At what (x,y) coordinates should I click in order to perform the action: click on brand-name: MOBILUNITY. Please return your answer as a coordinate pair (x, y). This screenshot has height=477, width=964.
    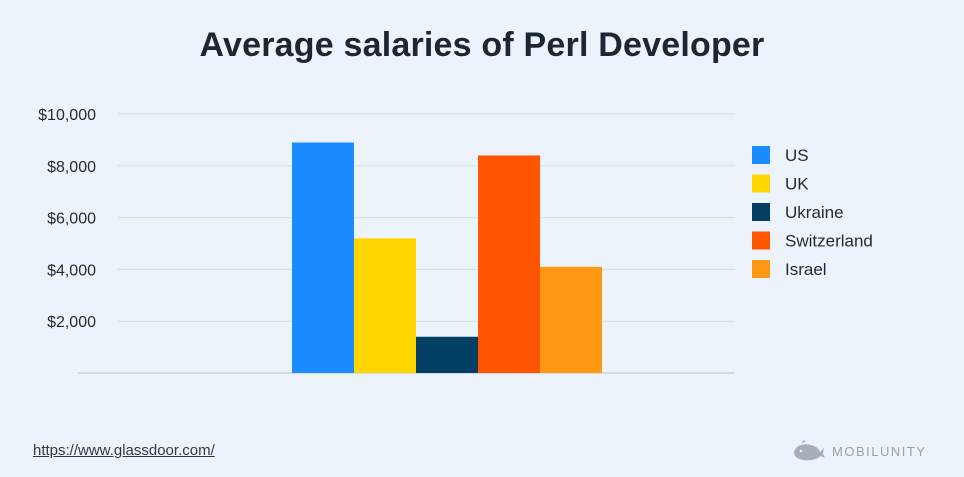
    Looking at the image, I should click on (879, 451).